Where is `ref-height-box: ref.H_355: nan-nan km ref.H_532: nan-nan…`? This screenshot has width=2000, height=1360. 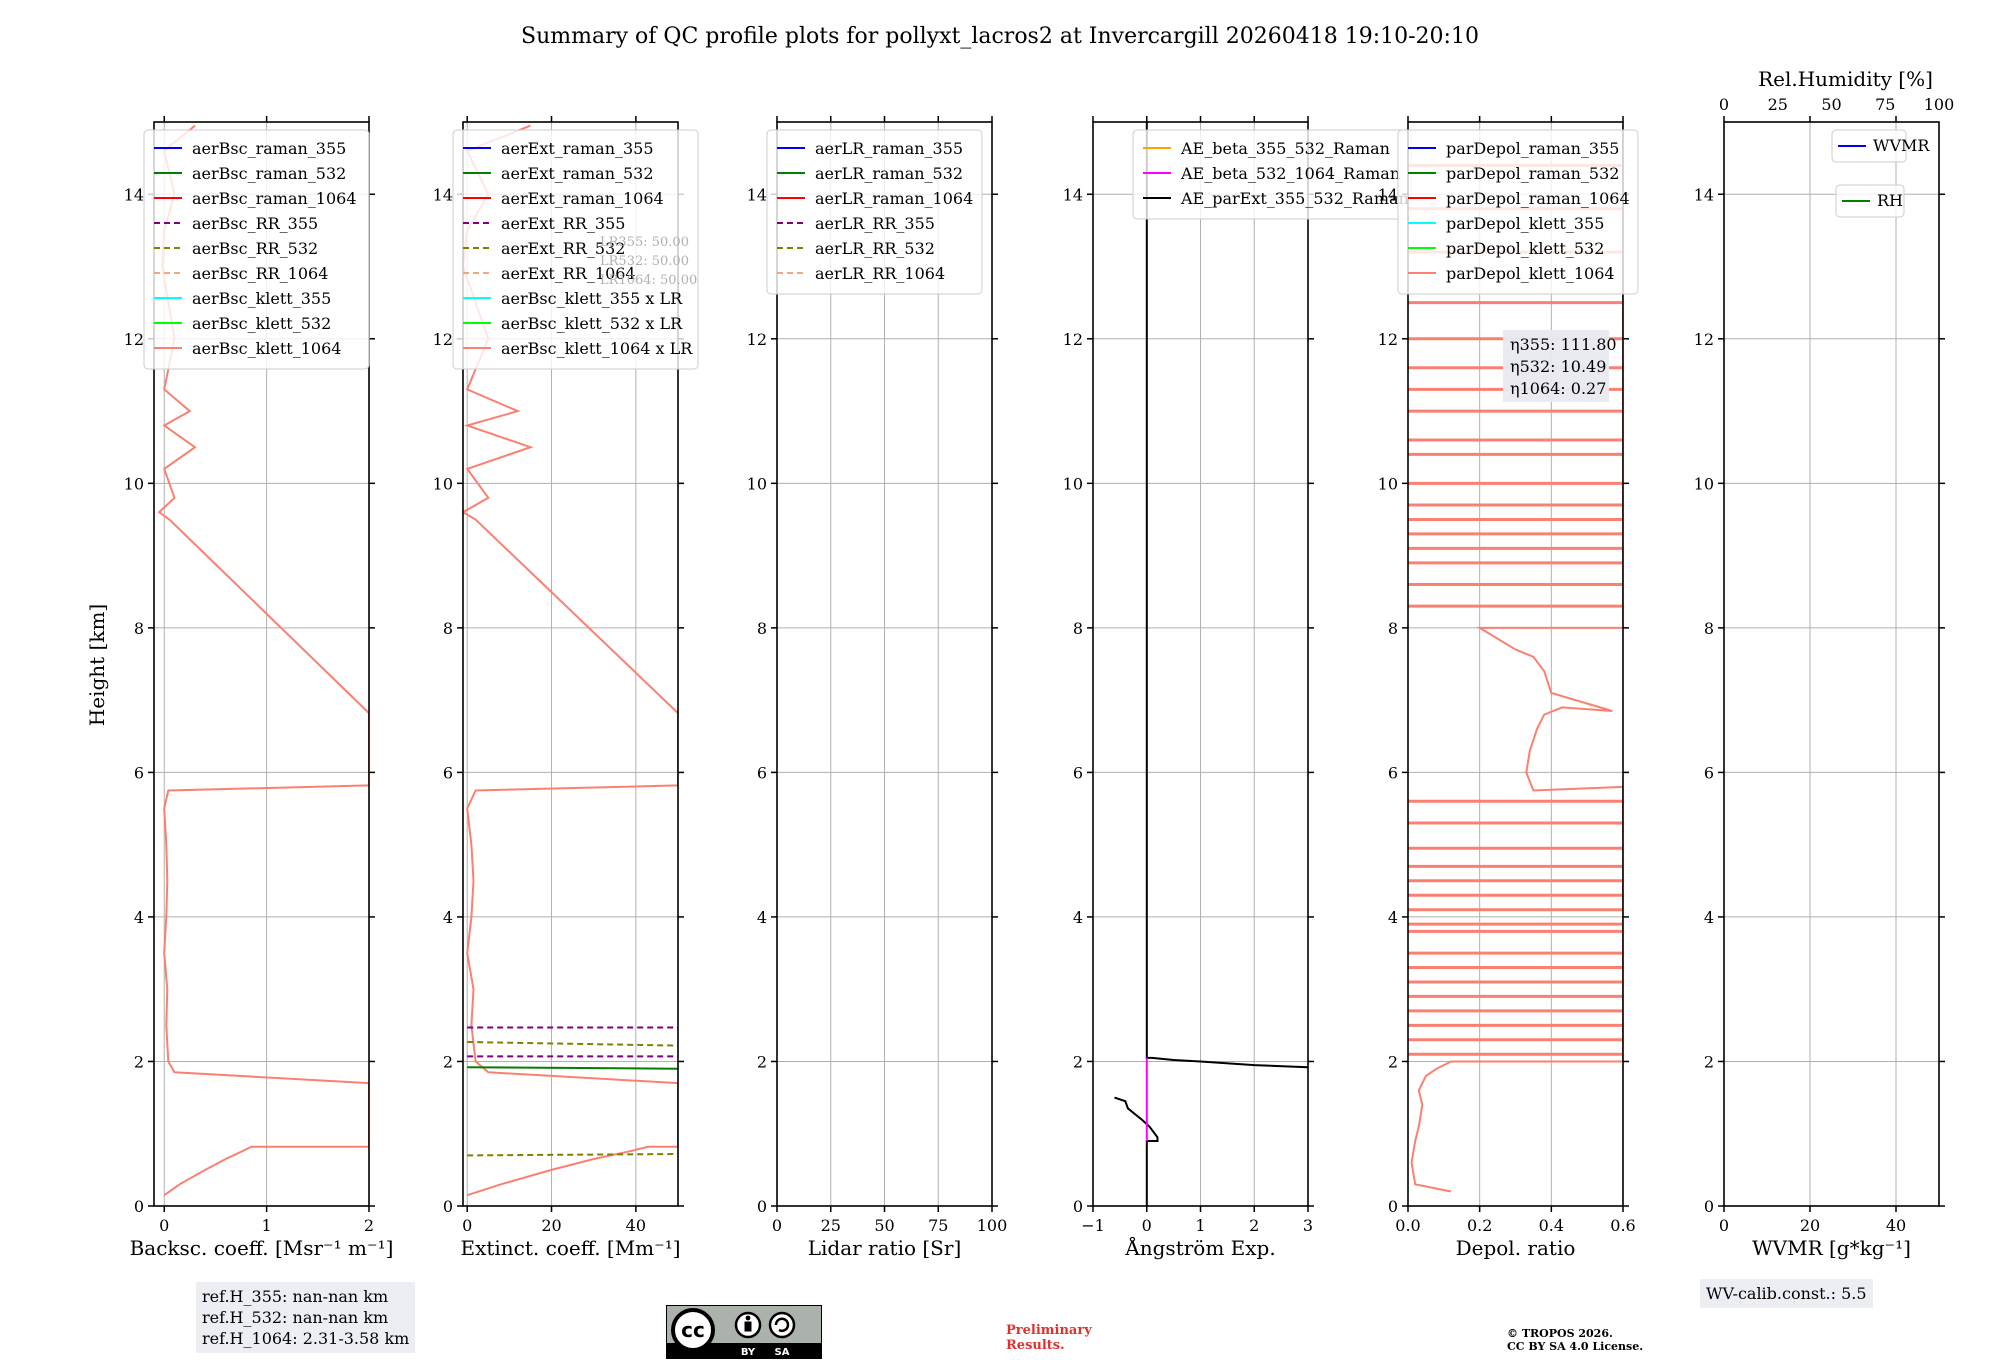
ref-height-box: ref.H_355: nan-nan km ref.H_532: nan-nan… is located at coordinates (306, 1317).